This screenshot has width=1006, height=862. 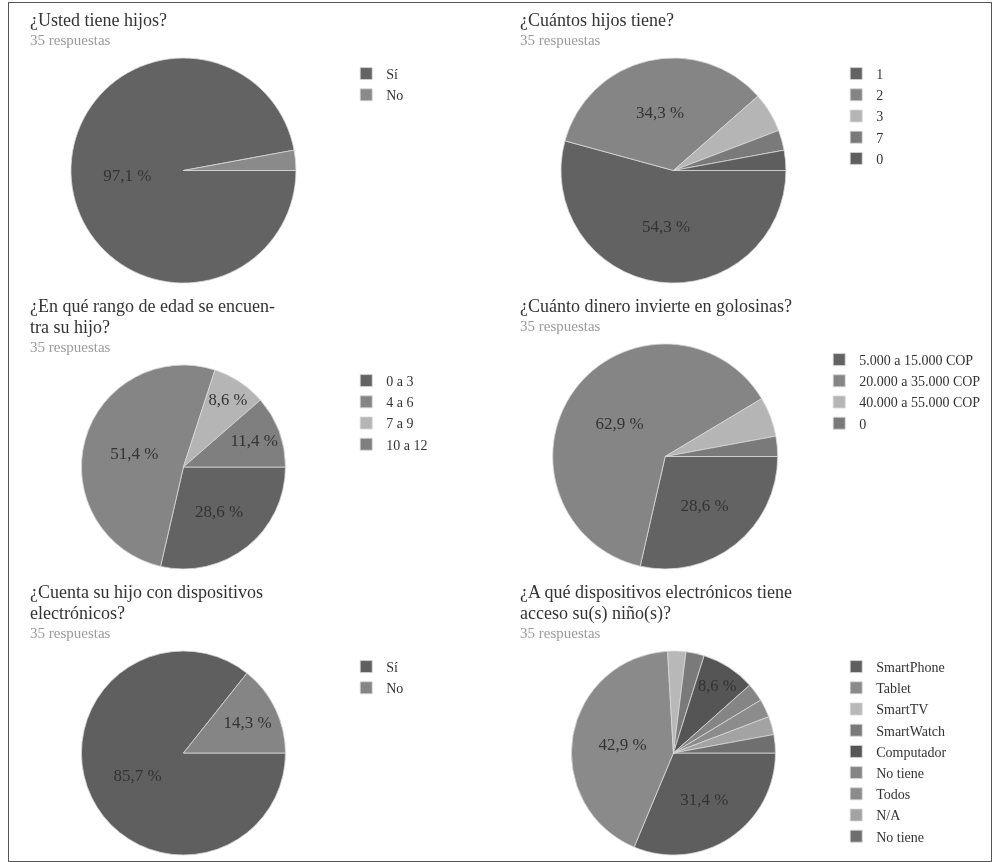 I want to click on chart-title: ¿En qué rango de edad se encuen- tra su hijo?, so click(x=153, y=317).